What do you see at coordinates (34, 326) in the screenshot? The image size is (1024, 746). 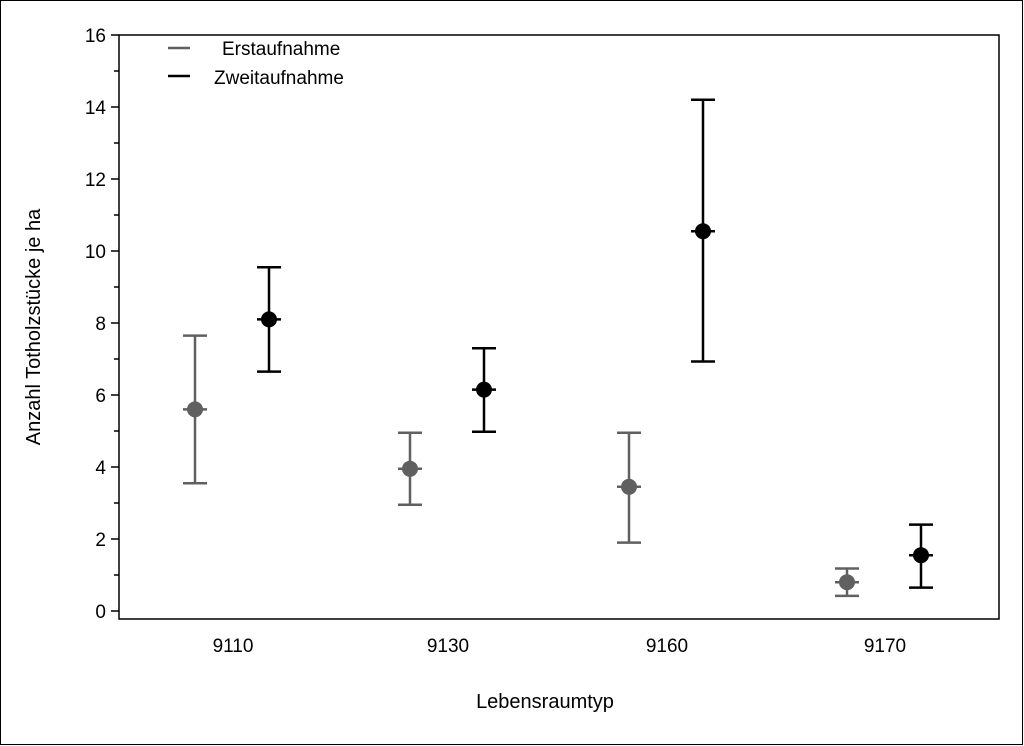 I see `y-axis-title: Anzahl Totholzstücke je ha` at bounding box center [34, 326].